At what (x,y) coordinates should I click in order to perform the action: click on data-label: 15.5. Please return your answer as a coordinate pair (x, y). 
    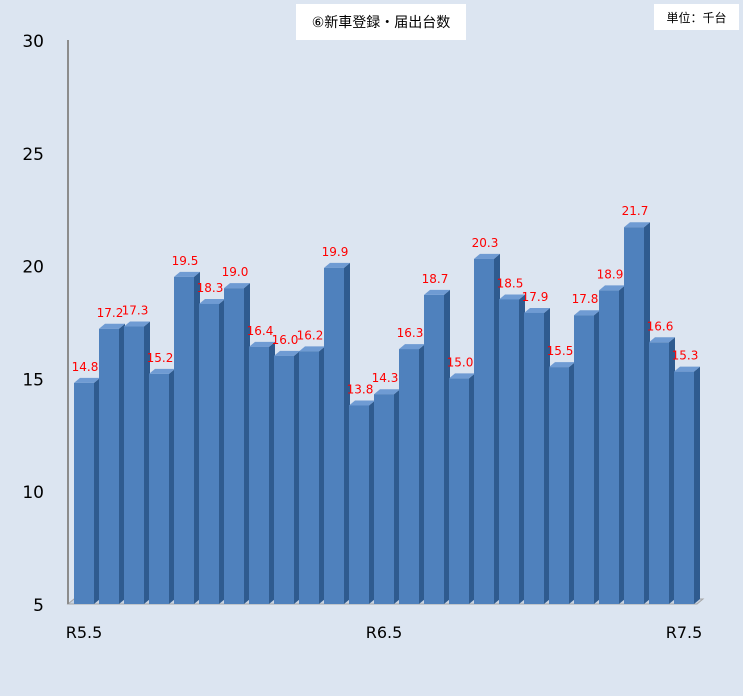
    Looking at the image, I should click on (560, 351).